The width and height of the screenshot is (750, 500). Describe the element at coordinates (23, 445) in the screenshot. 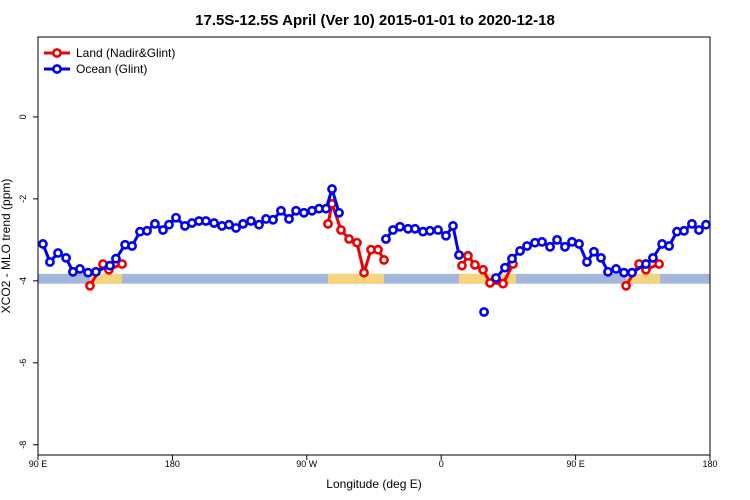

I see `y-tick-label: -8` at that location.